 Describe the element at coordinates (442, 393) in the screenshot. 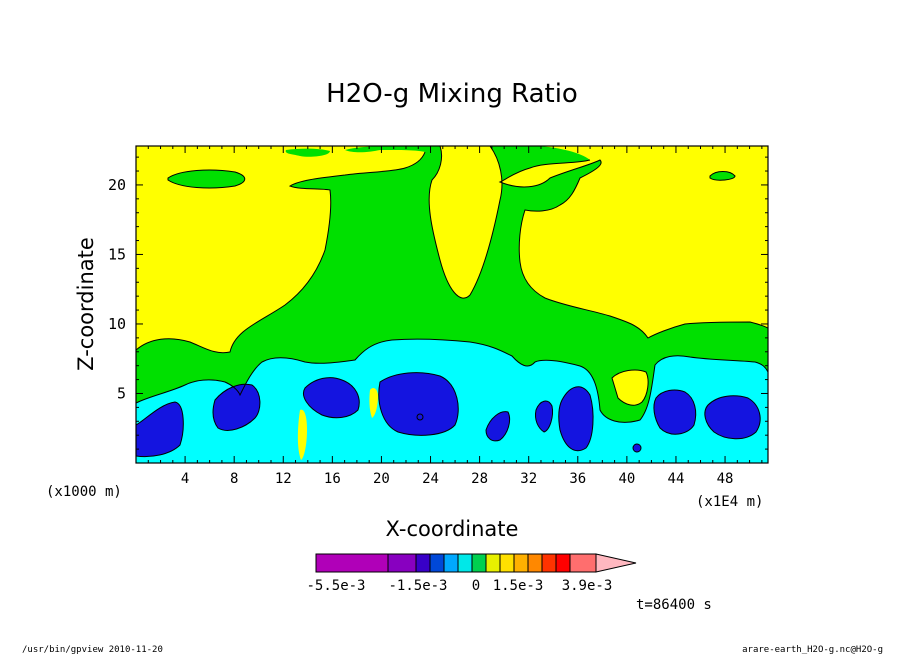

I see `y-tick-5: 5` at that location.